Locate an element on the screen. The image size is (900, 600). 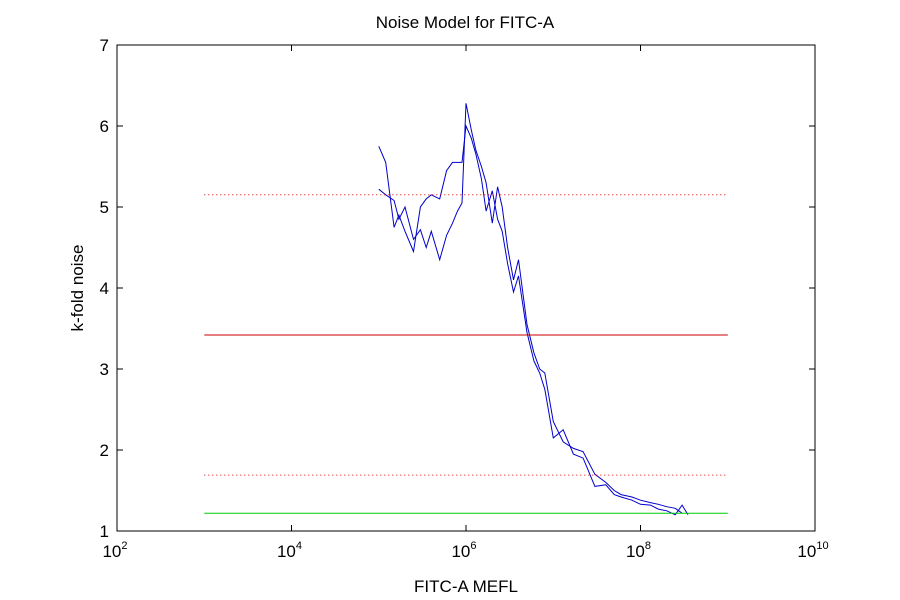
x-tick-label: 10⁸ is located at coordinates (638, 550).